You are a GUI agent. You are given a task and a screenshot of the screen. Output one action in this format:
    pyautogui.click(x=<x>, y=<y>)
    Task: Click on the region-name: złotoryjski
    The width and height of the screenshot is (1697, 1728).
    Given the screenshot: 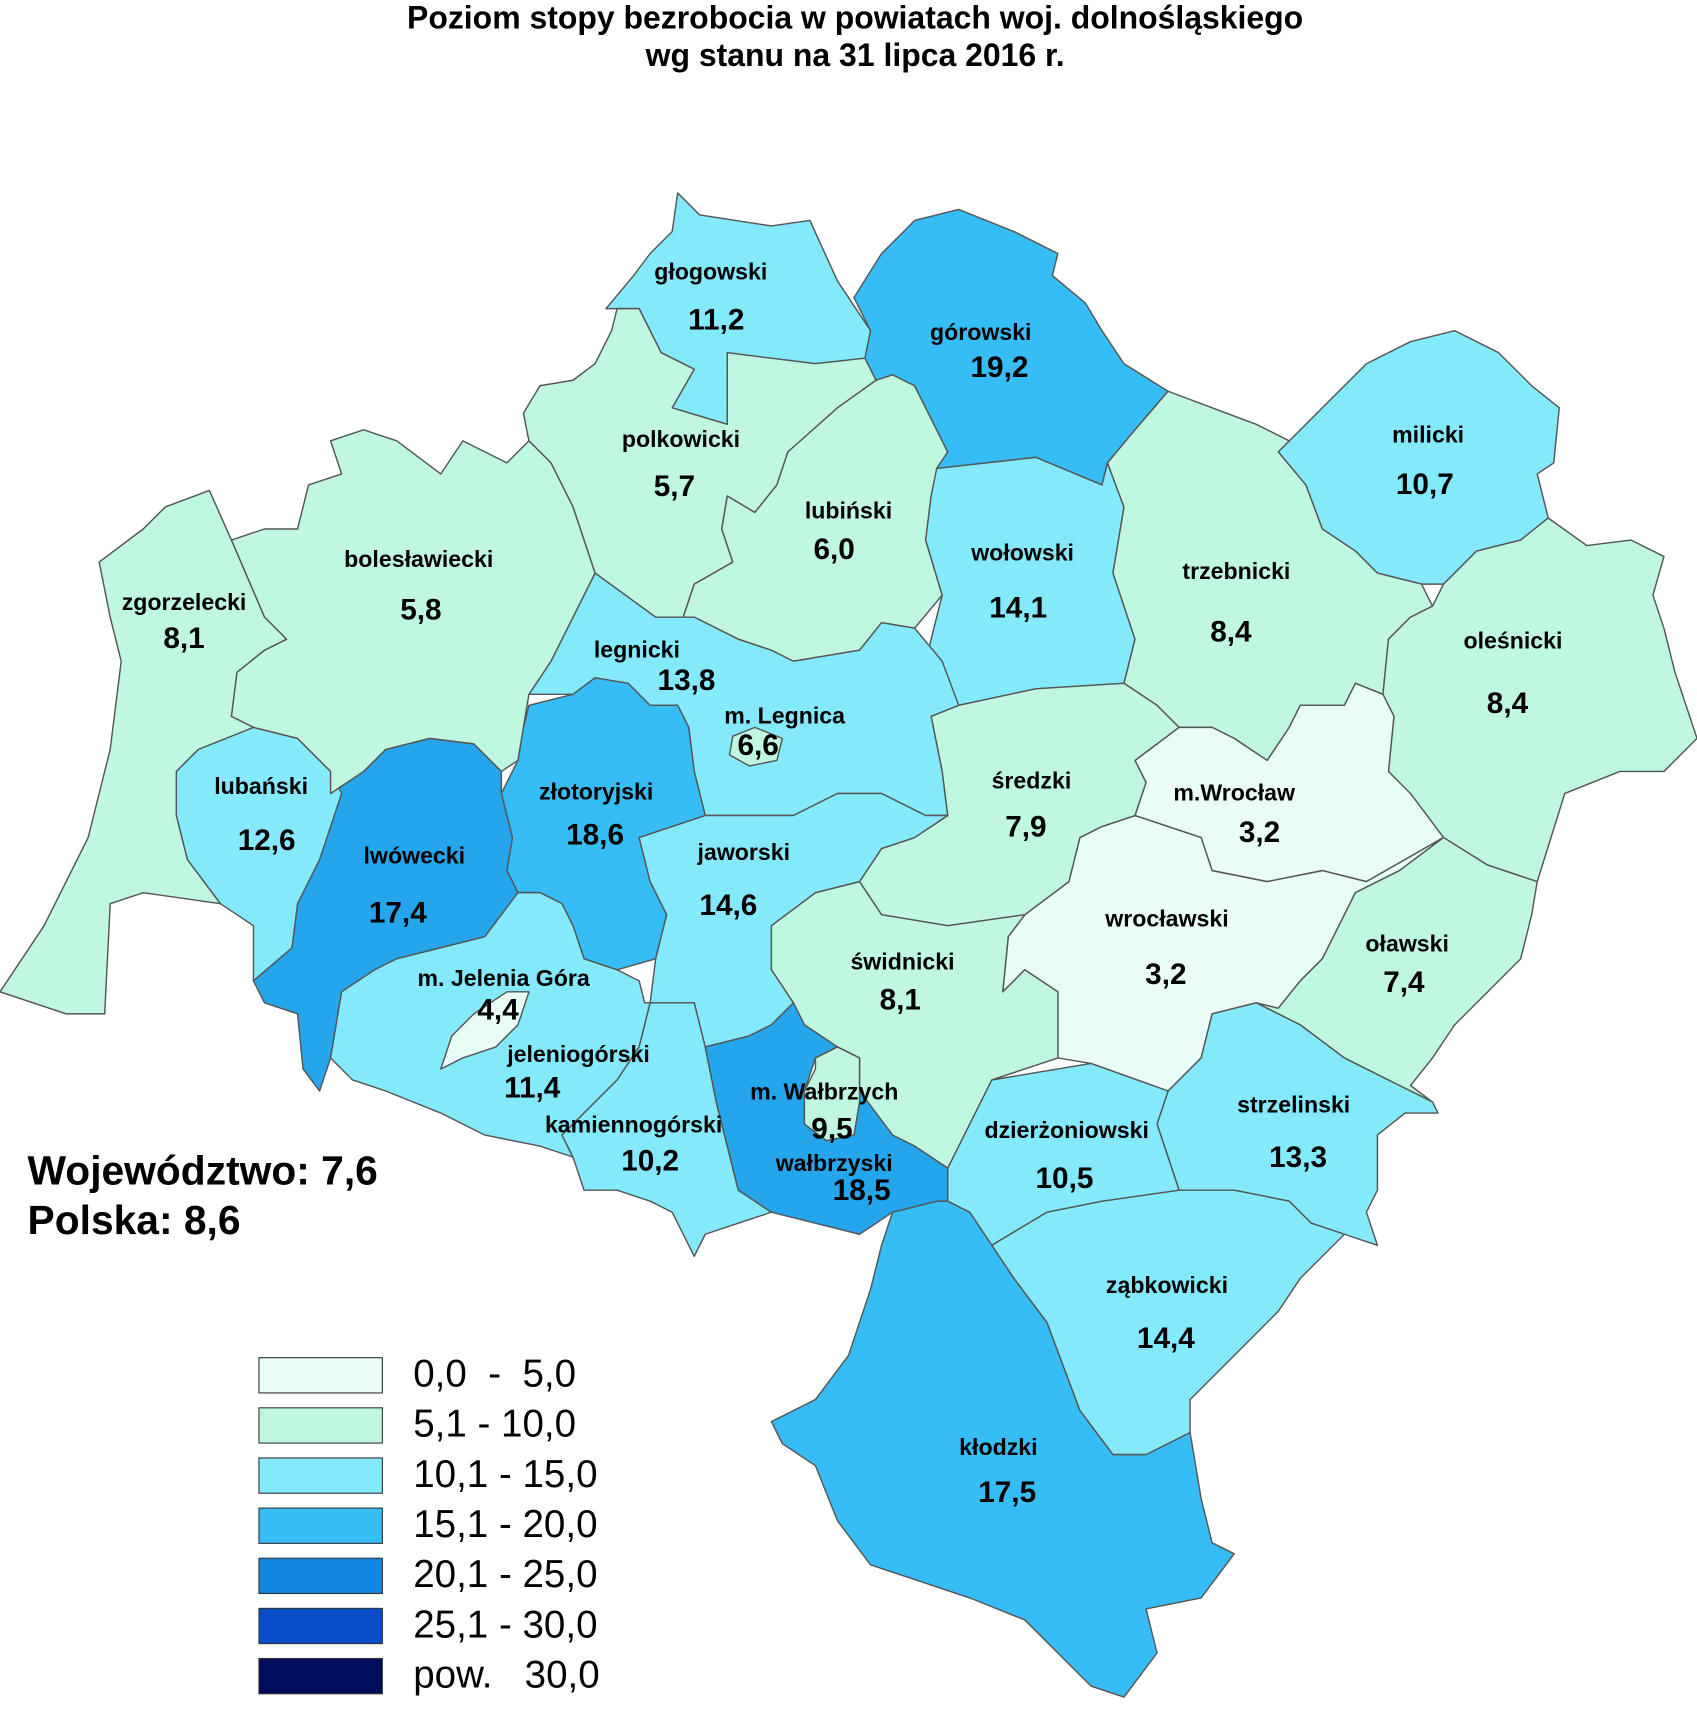 What is the action you would take?
    pyautogui.click(x=596, y=792)
    